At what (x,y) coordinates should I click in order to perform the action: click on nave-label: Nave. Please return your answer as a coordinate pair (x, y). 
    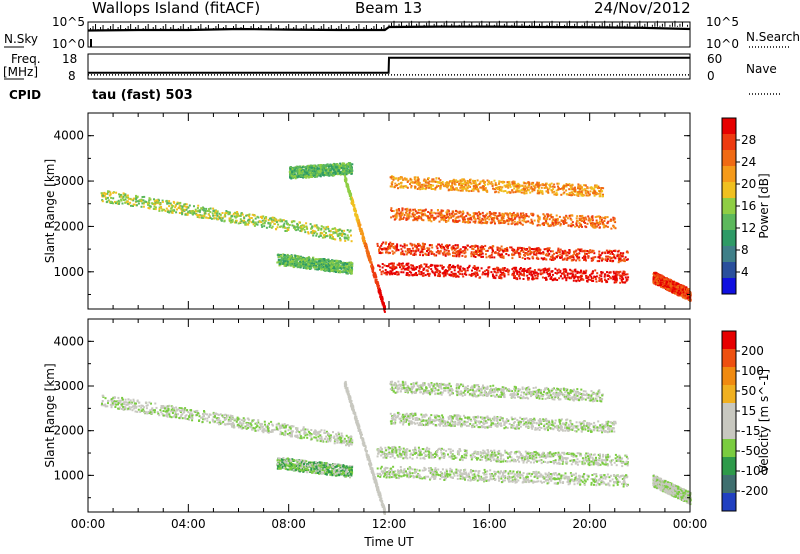
    Looking at the image, I should click on (761, 69).